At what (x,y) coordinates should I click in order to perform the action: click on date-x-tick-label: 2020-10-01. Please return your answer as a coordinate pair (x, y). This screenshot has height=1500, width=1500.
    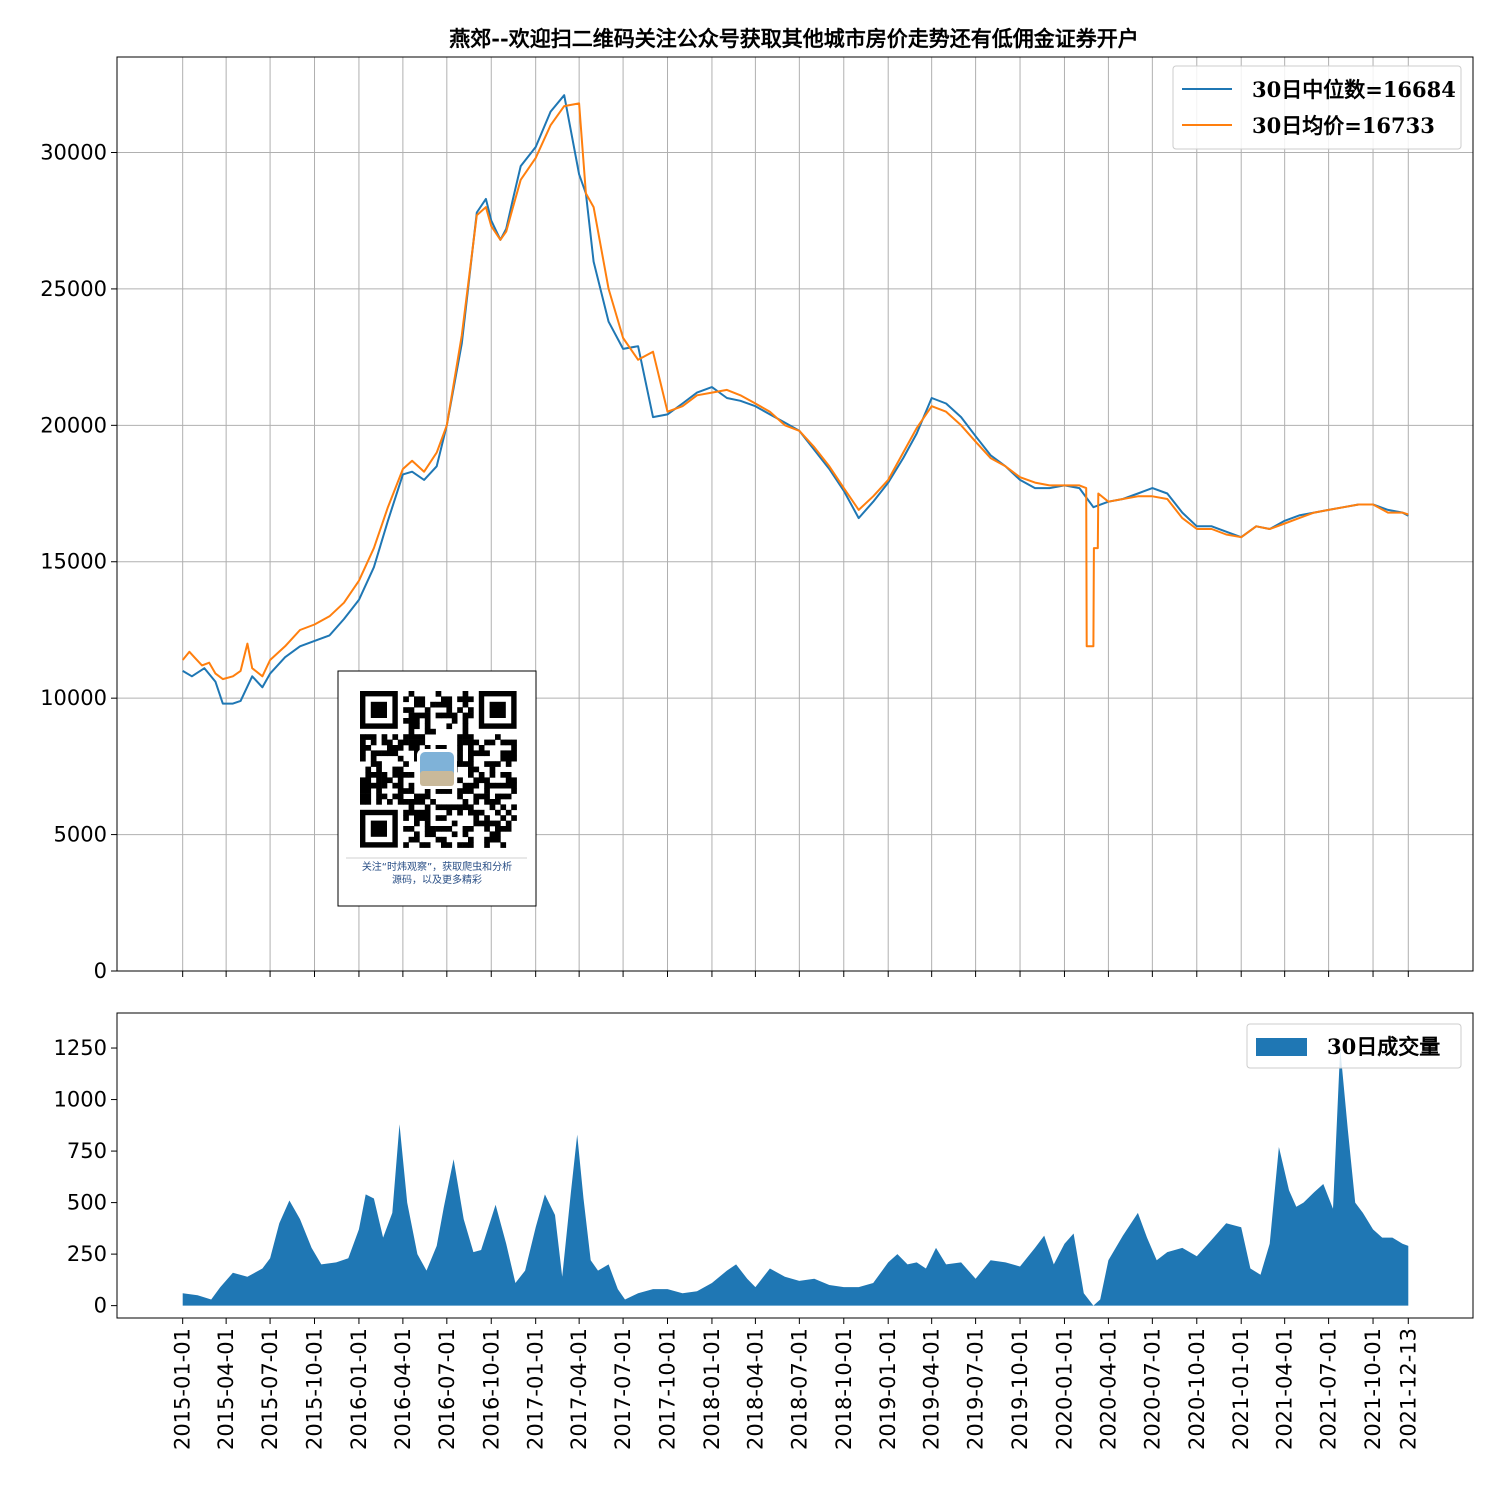
    Looking at the image, I should click on (1197, 1389).